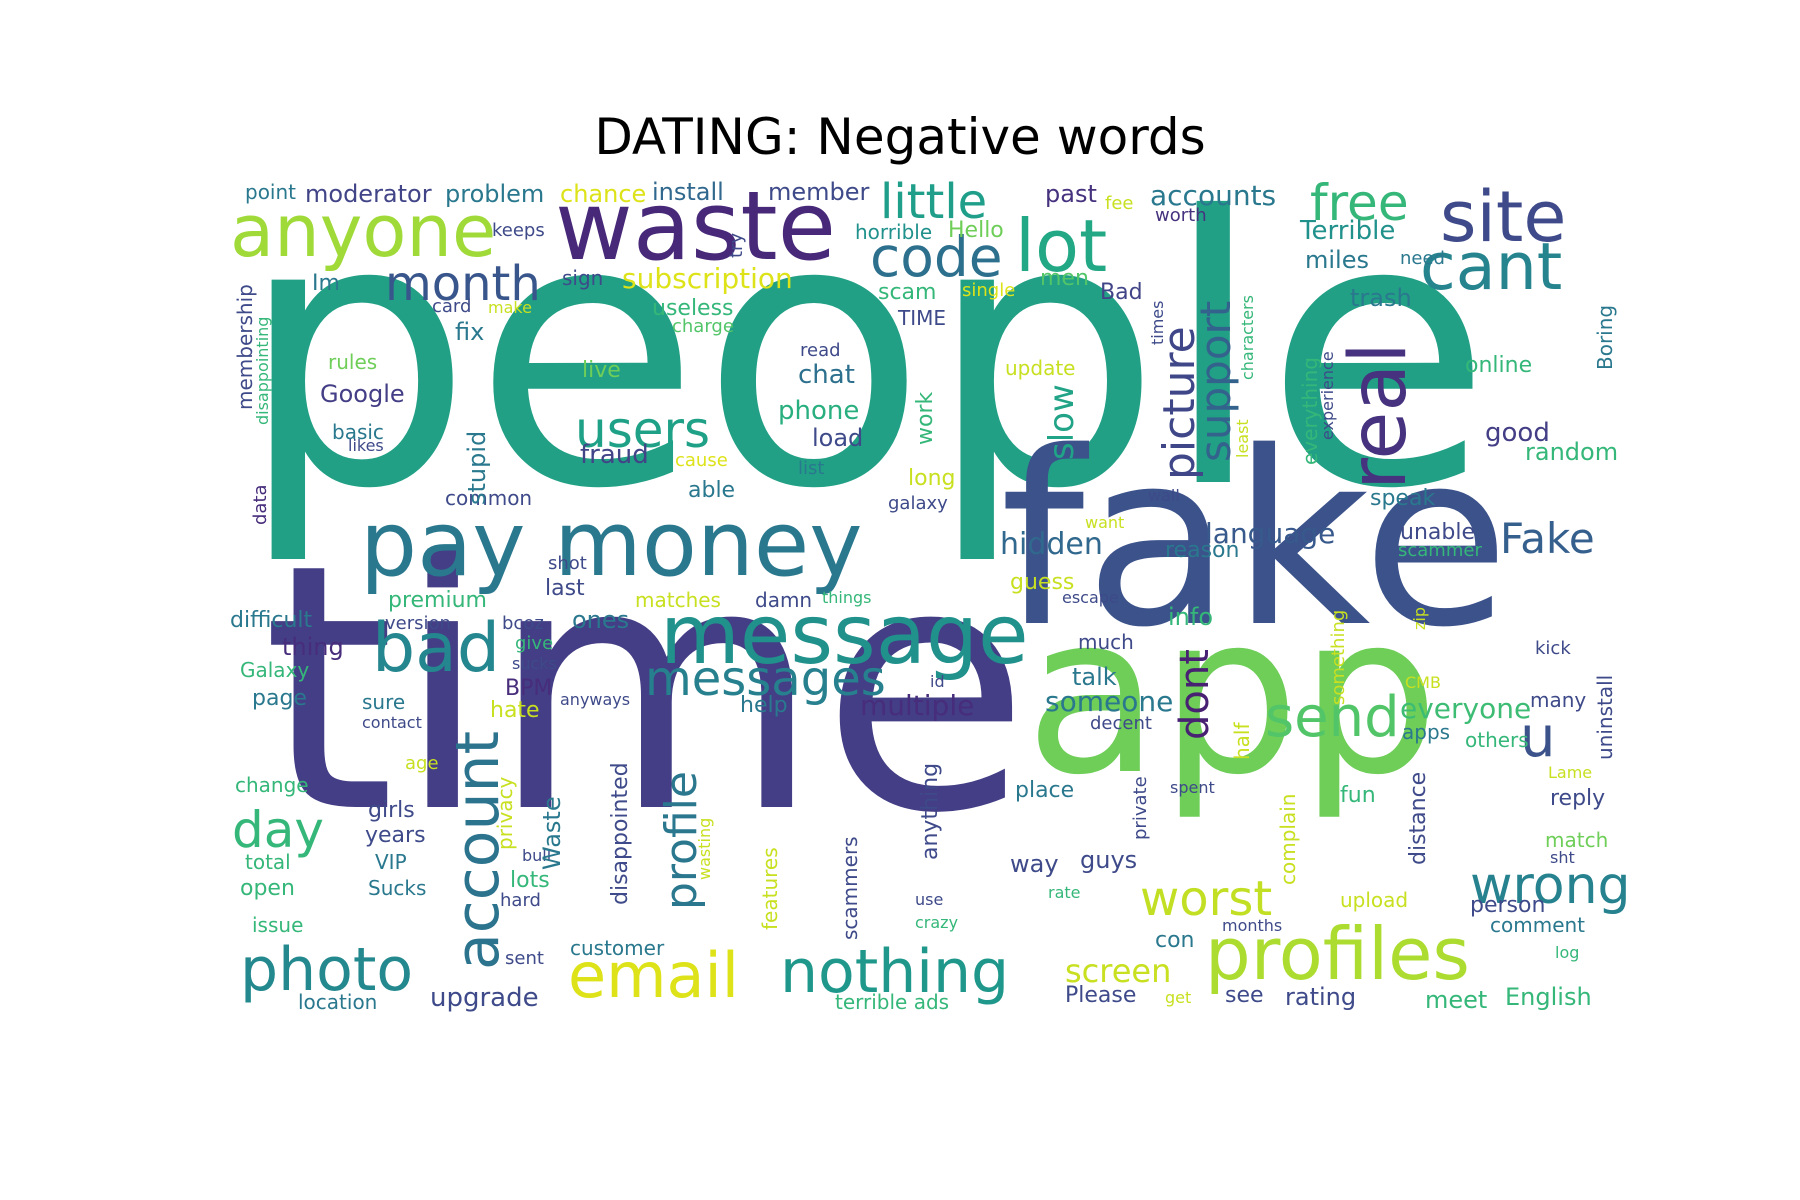  Describe the element at coordinates (422, 763) in the screenshot. I see `word-age: age` at that location.